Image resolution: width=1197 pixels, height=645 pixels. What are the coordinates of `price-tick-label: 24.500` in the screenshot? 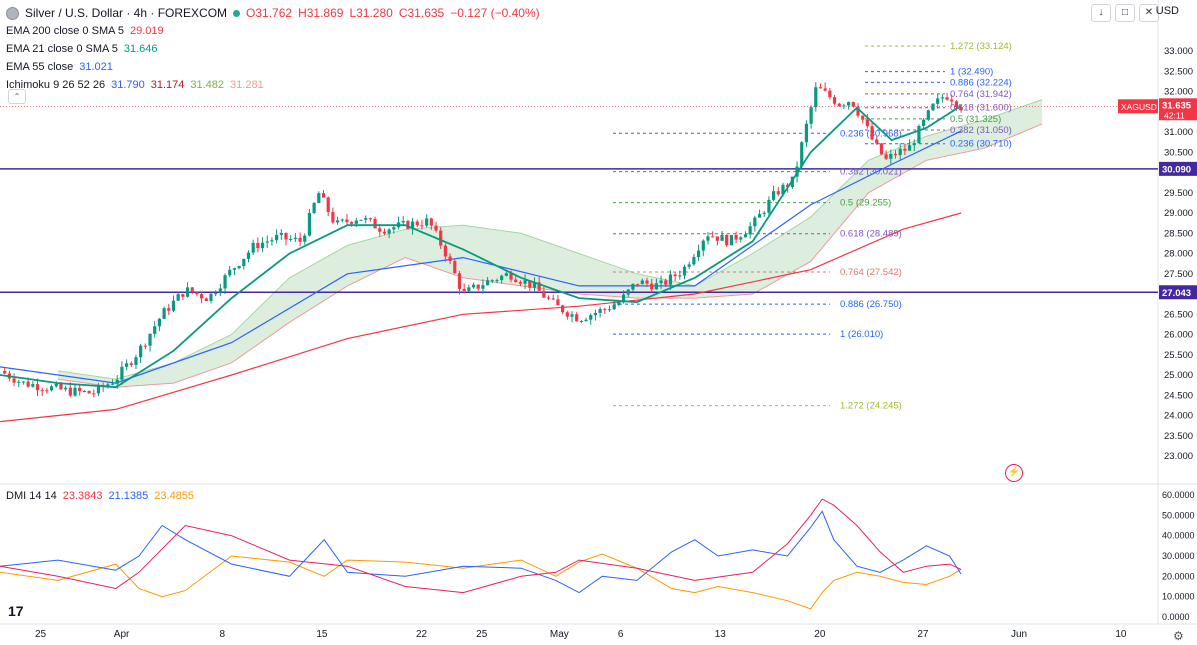 It's located at (1178, 395).